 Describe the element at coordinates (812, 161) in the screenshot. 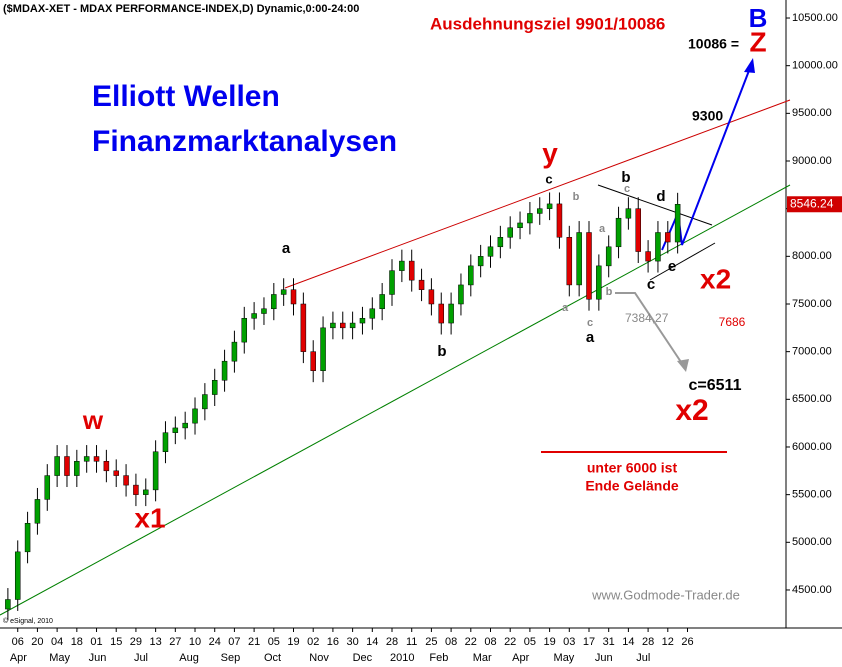

I see `y-tick-label: 9000.00` at that location.